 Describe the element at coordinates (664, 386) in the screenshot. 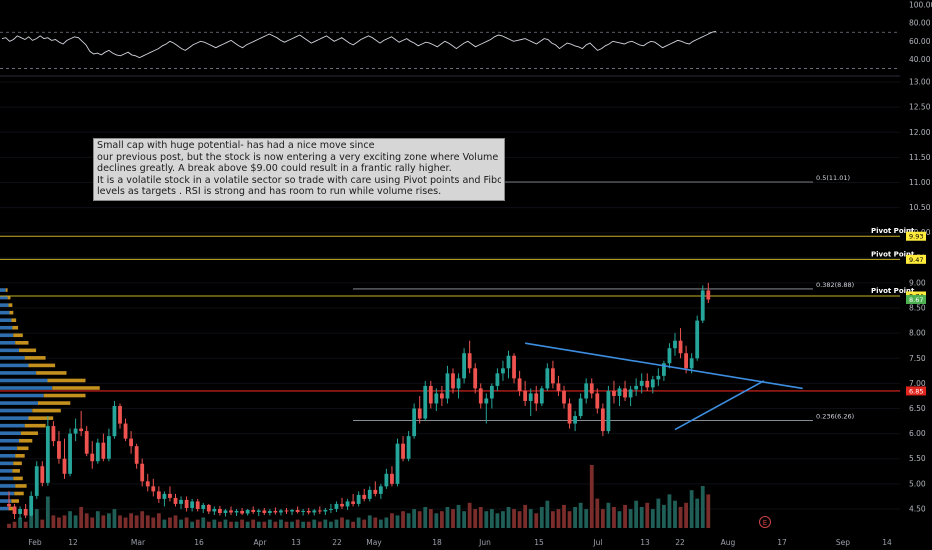

I see `trendlines` at that location.